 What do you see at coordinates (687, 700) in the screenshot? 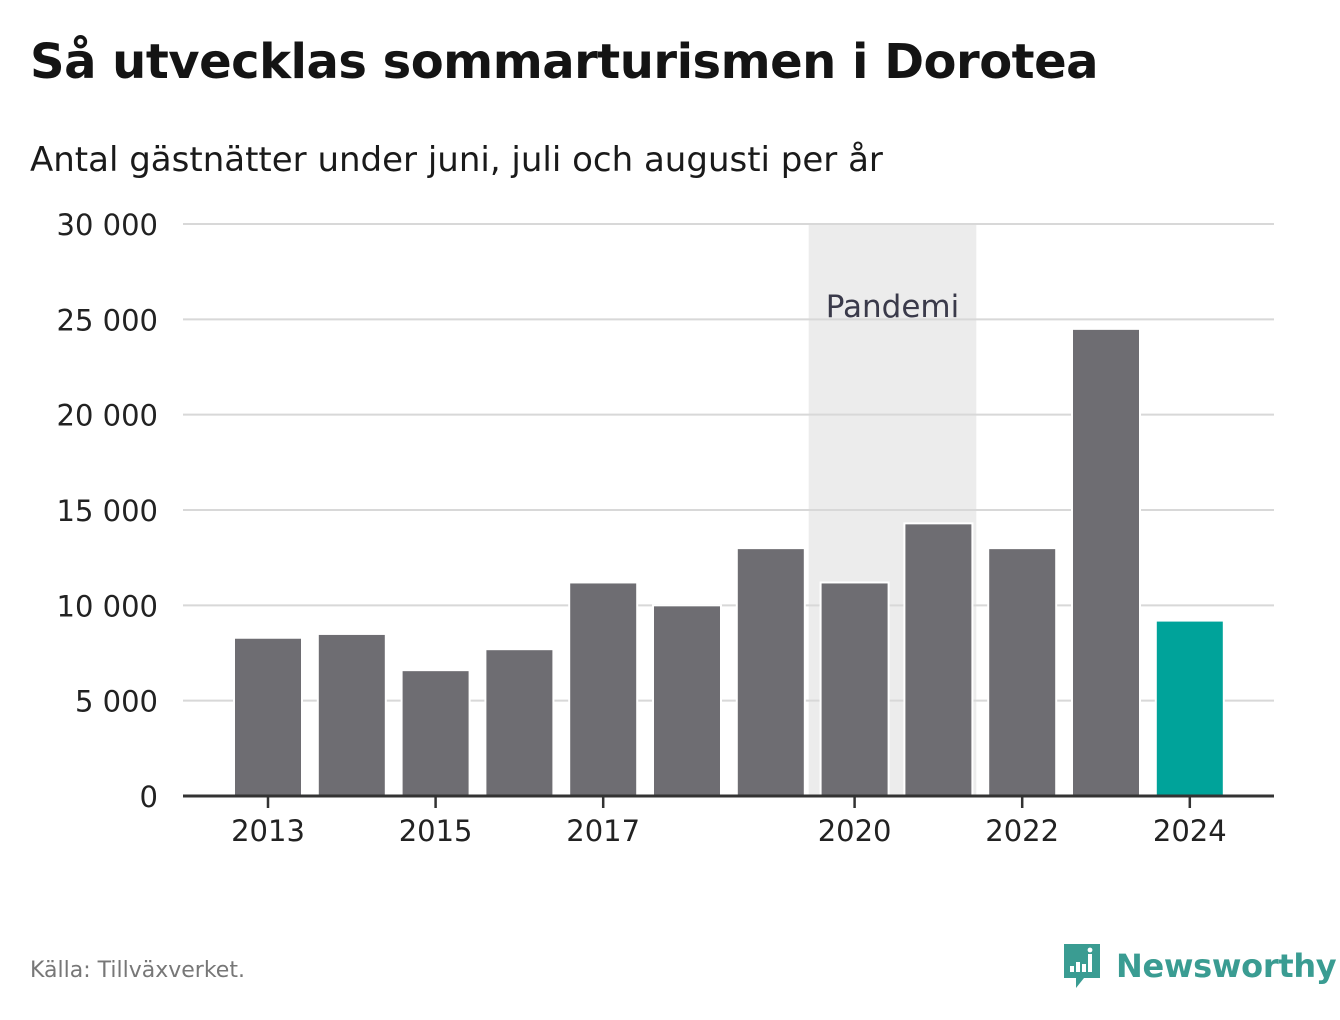
I see `bar-2018` at bounding box center [687, 700].